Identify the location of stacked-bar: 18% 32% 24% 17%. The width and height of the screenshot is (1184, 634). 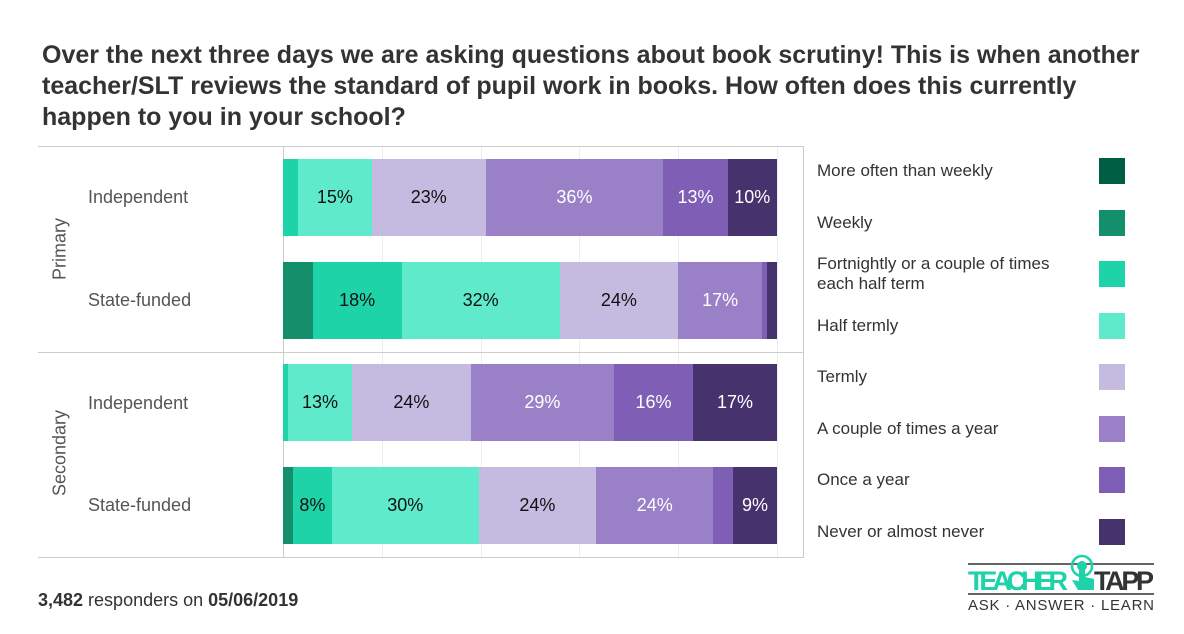
(530, 300).